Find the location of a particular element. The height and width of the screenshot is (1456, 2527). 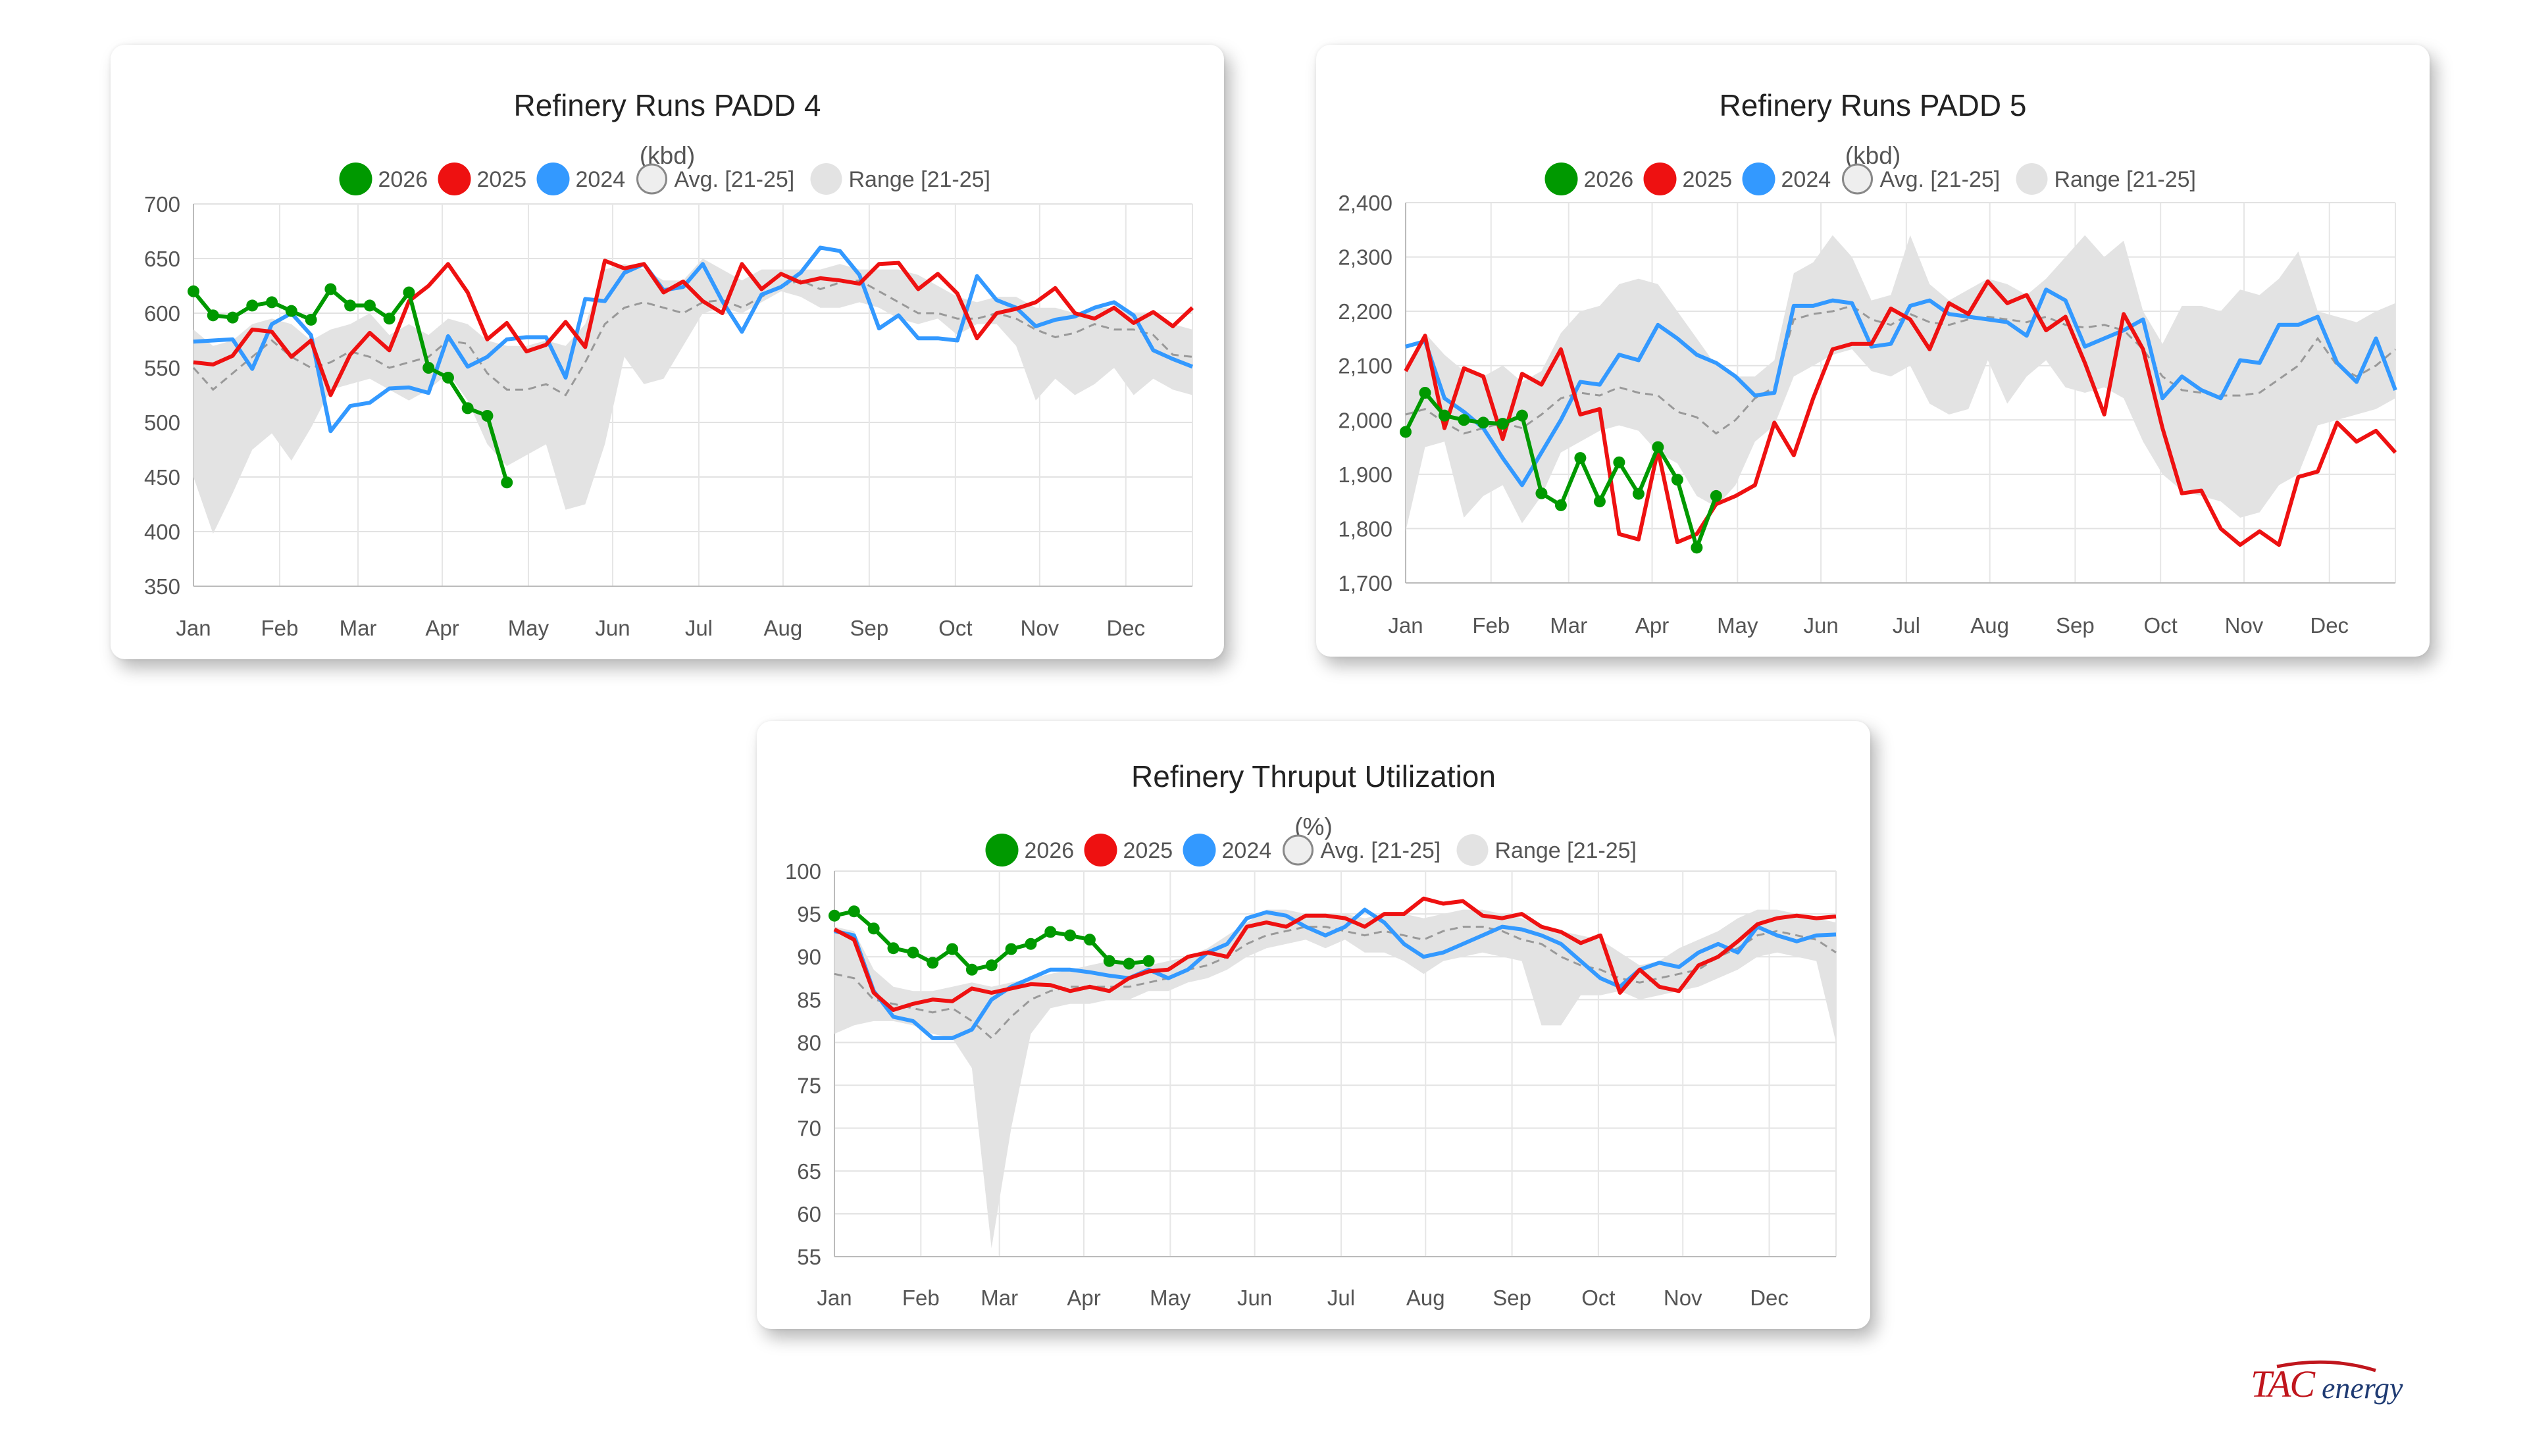

series-2025-line is located at coordinates (1335, 954).